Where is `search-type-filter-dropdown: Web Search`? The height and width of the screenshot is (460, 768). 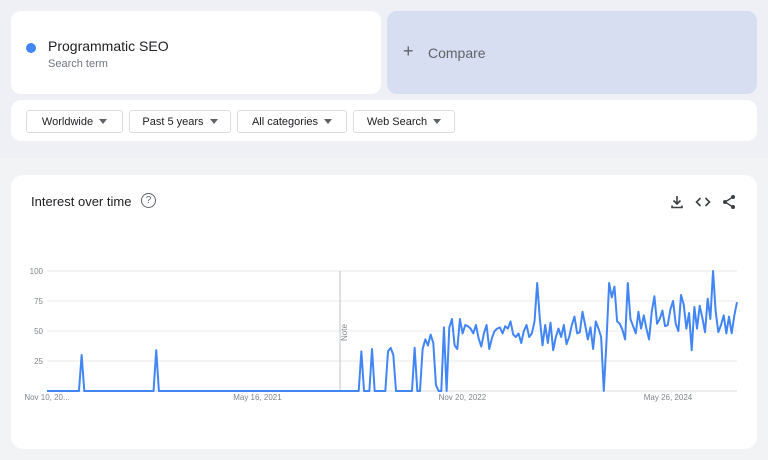 search-type-filter-dropdown: Web Search is located at coordinates (404, 121).